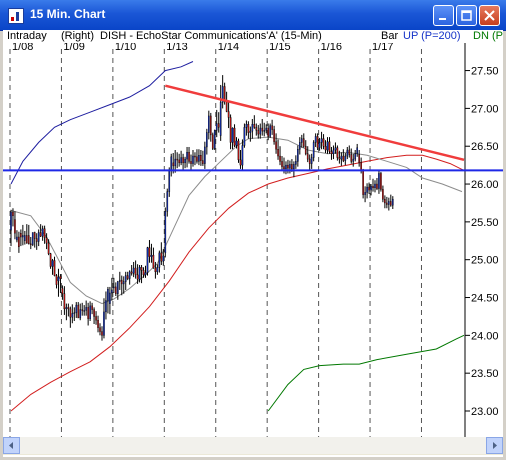  Describe the element at coordinates (390, 36) in the screenshot. I see `bar-mode-label: Bar` at that location.